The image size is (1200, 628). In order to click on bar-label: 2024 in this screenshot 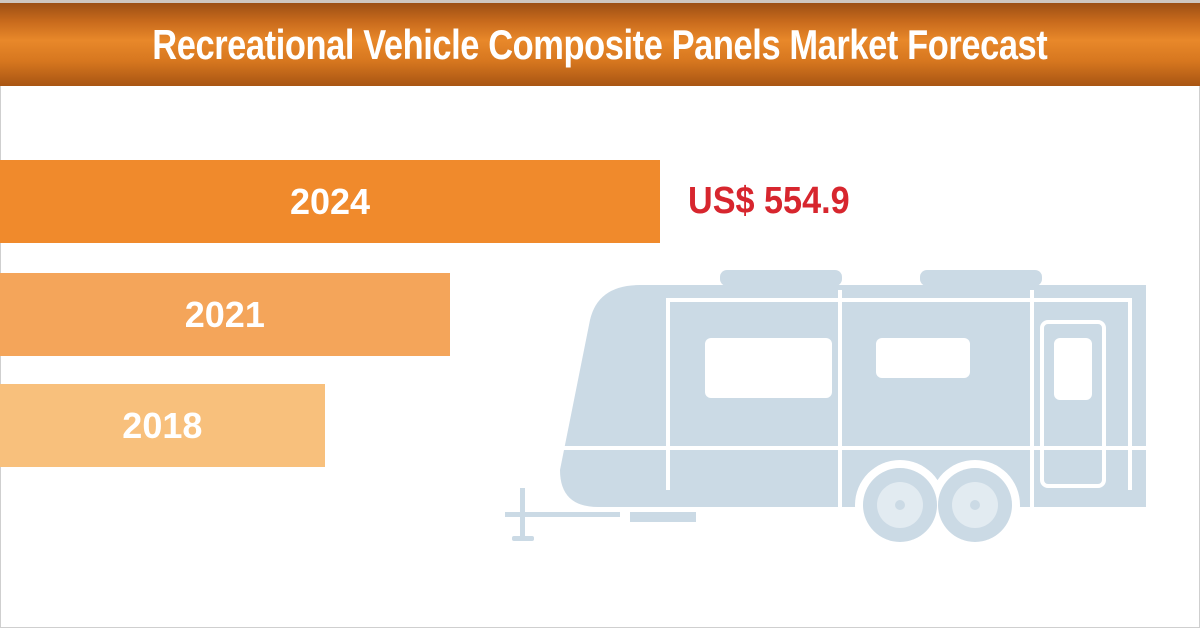, I will do `click(330, 201)`.